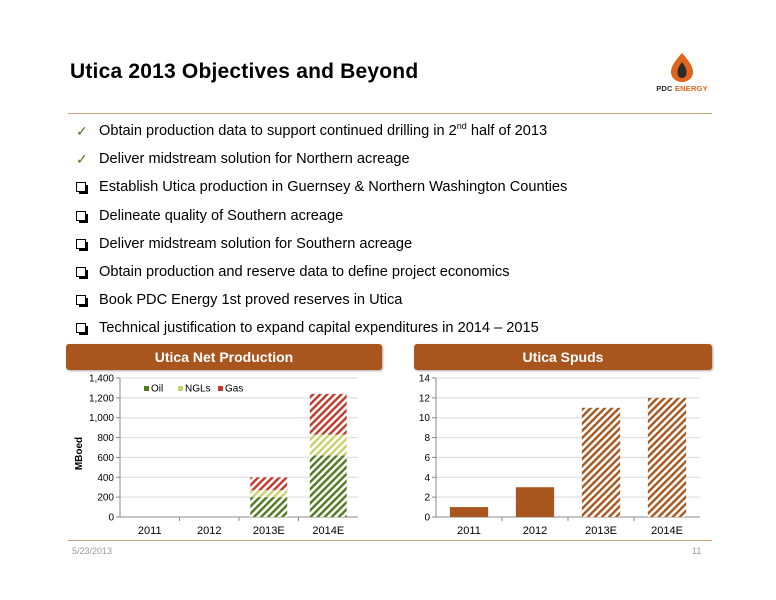  Describe the element at coordinates (269, 484) in the screenshot. I see `bar-gas-2013e` at that location.